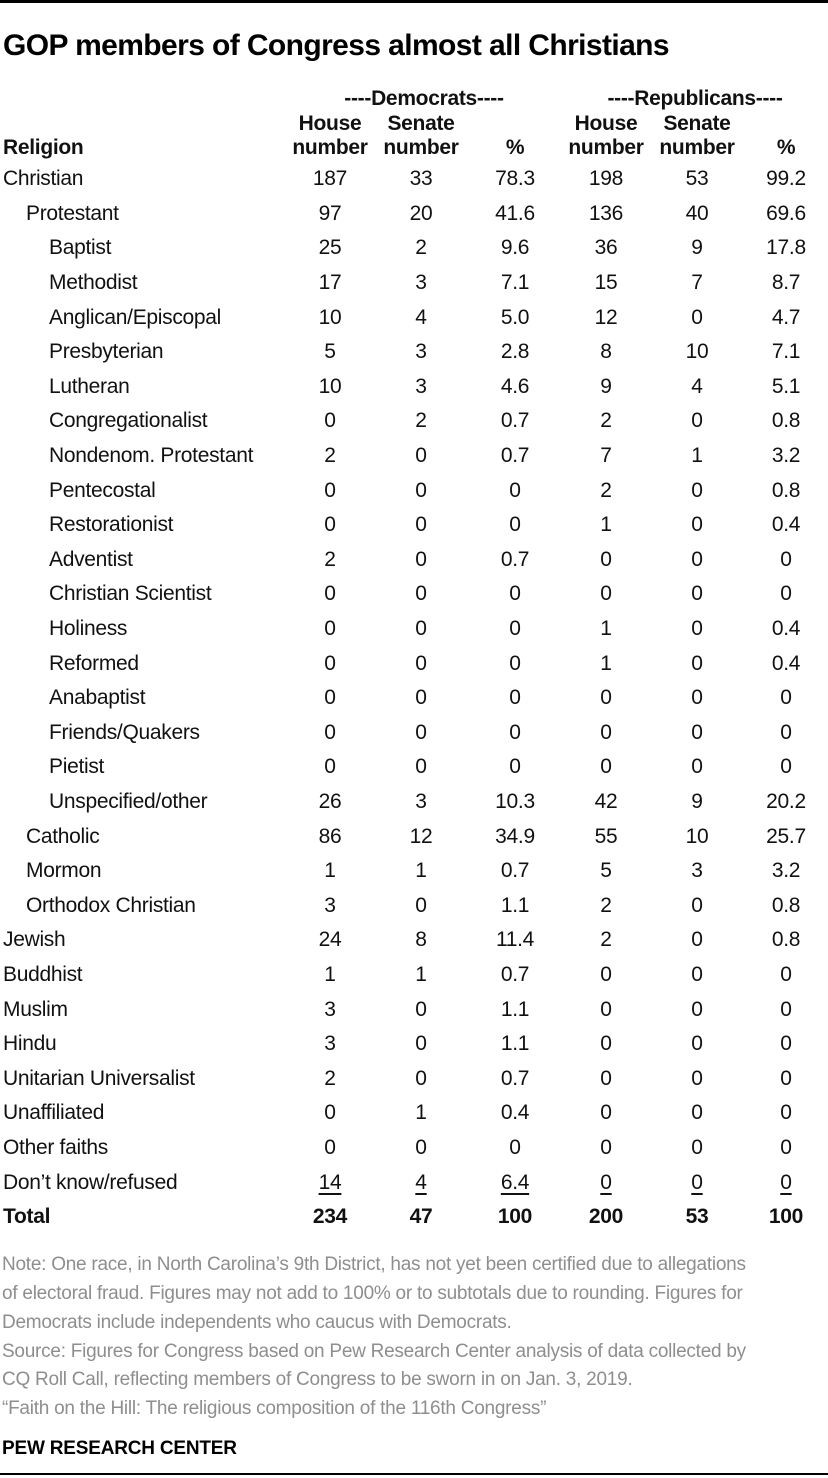 Image resolution: width=828 pixels, height=1478 pixels. Describe the element at coordinates (414, 594) in the screenshot. I see `table-row: Christian Scientist 0 0 0 0 0 0` at that location.